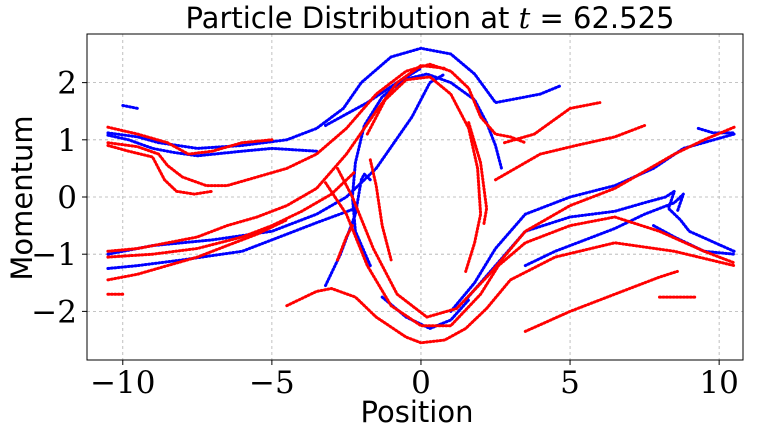  I want to click on y-tick-label: −2, so click(54, 312).